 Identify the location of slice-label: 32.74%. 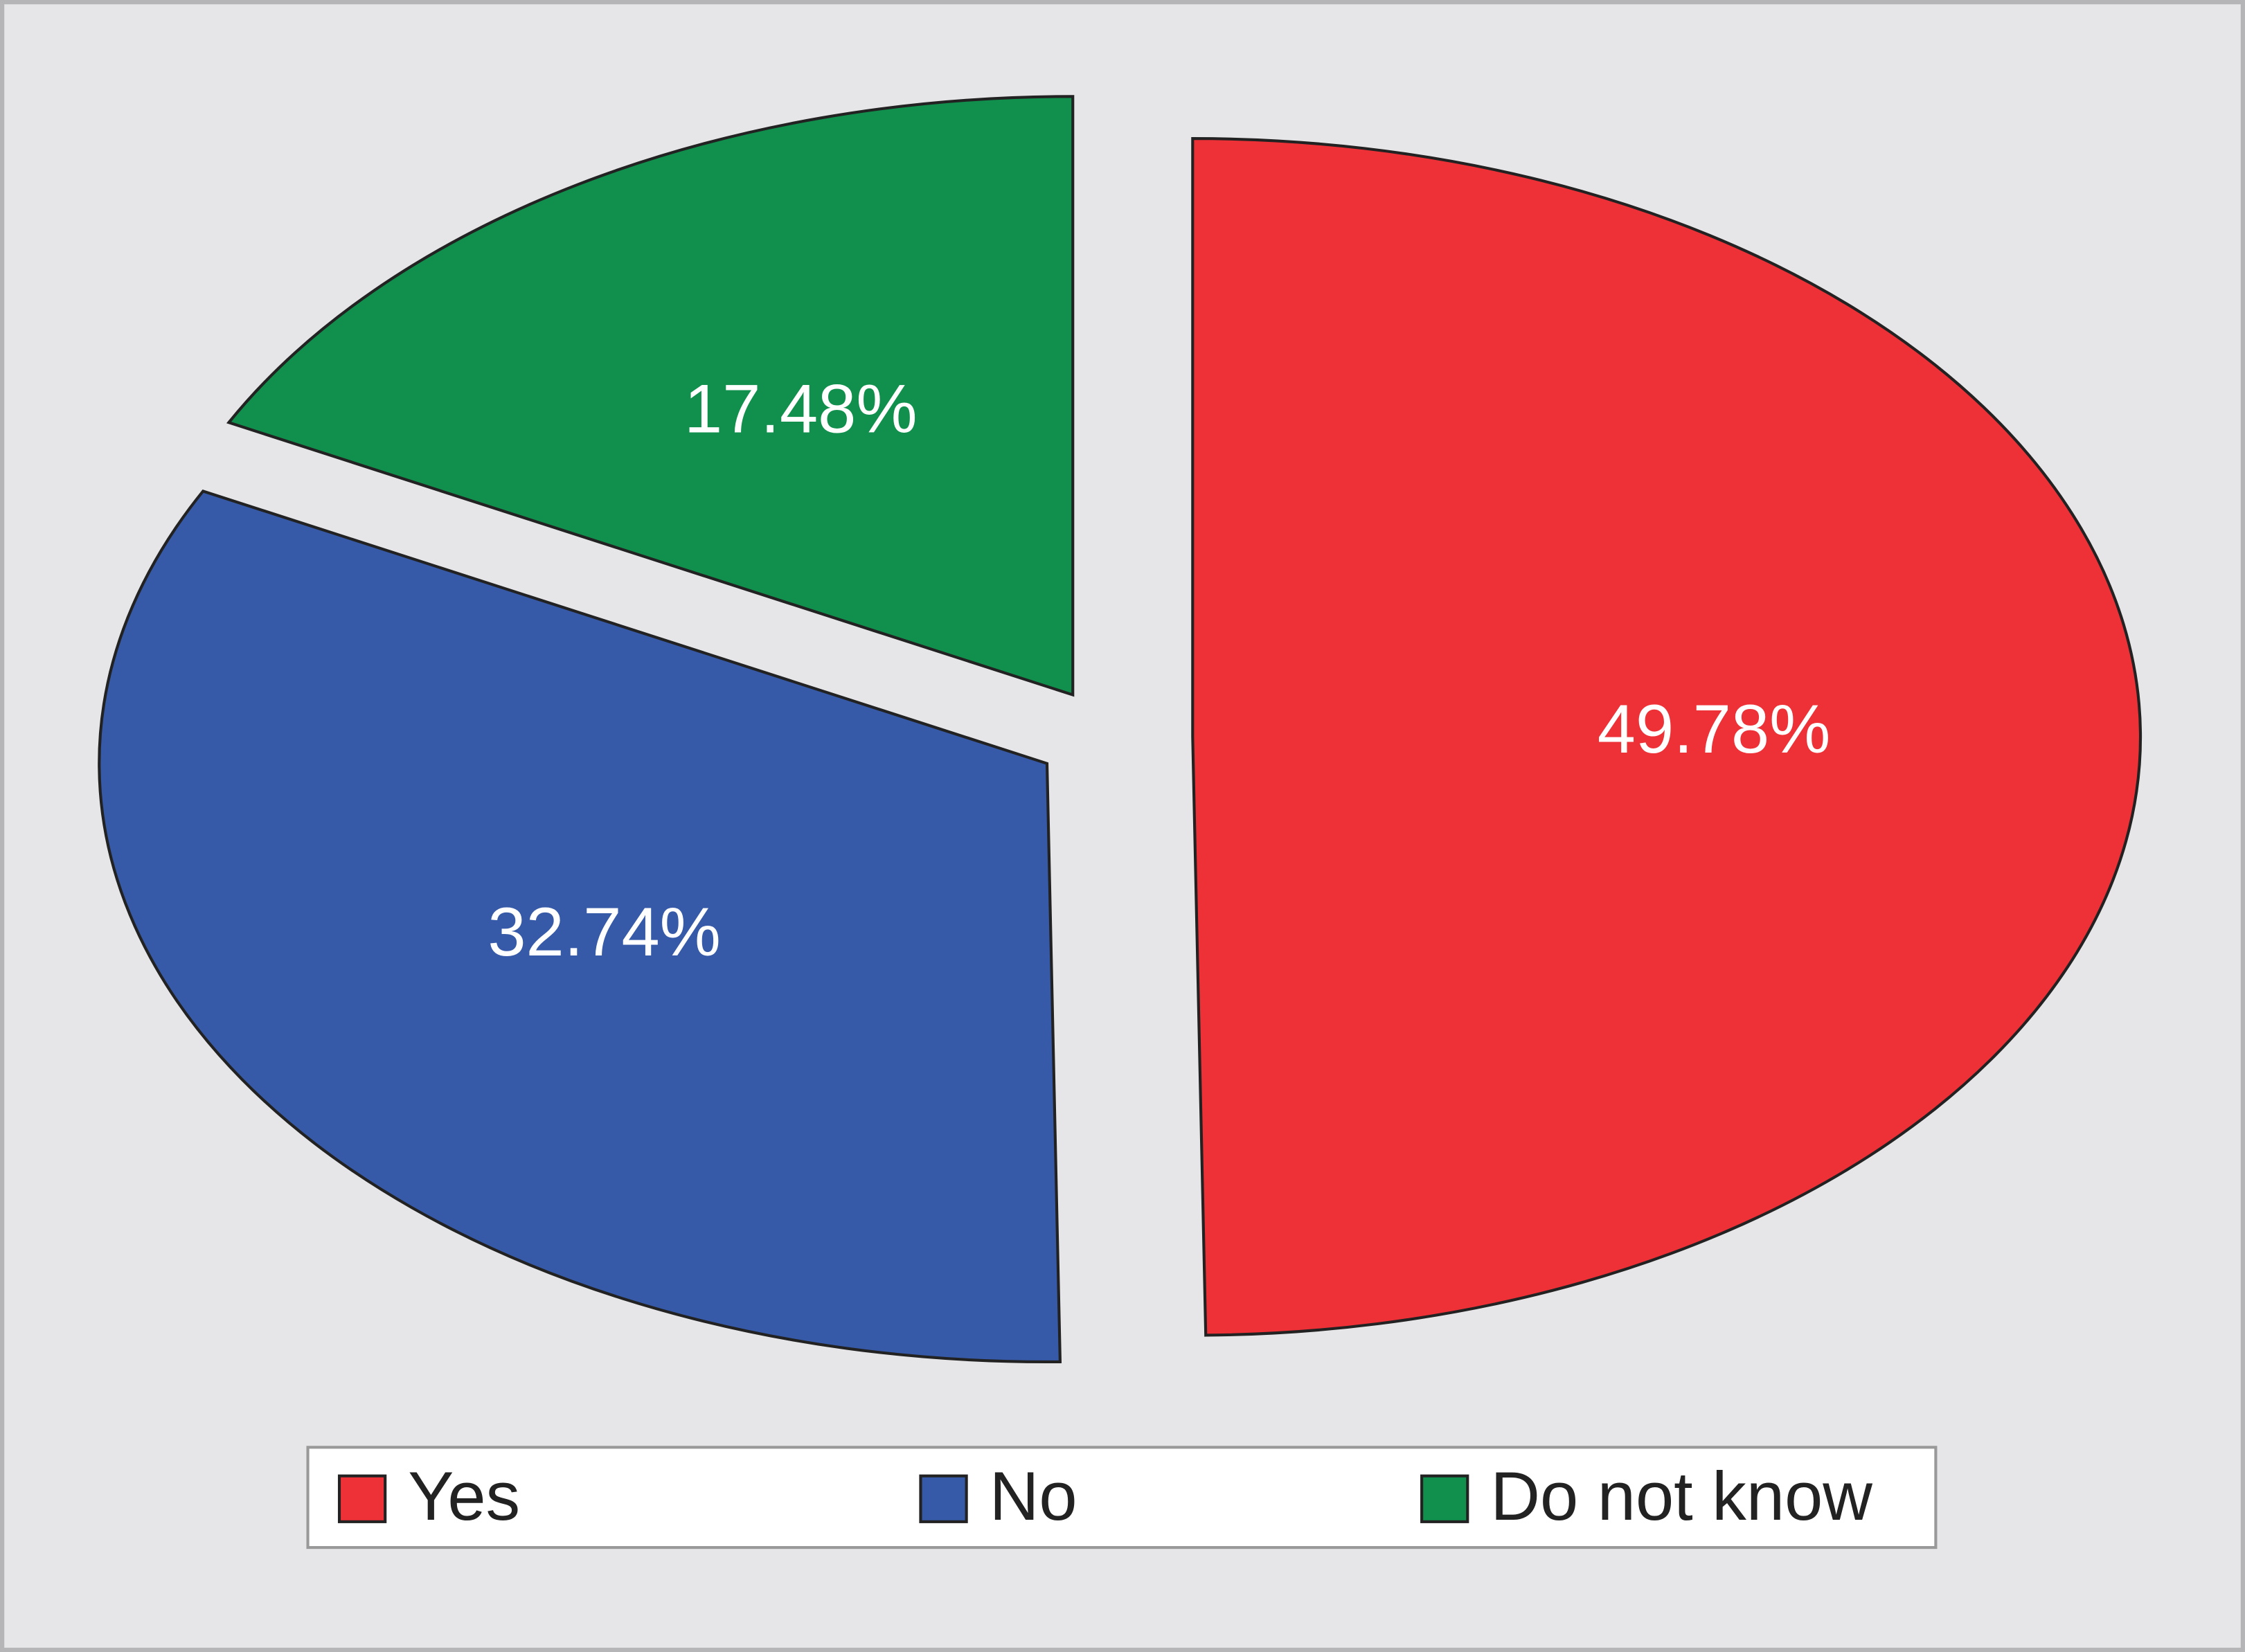
(604, 933).